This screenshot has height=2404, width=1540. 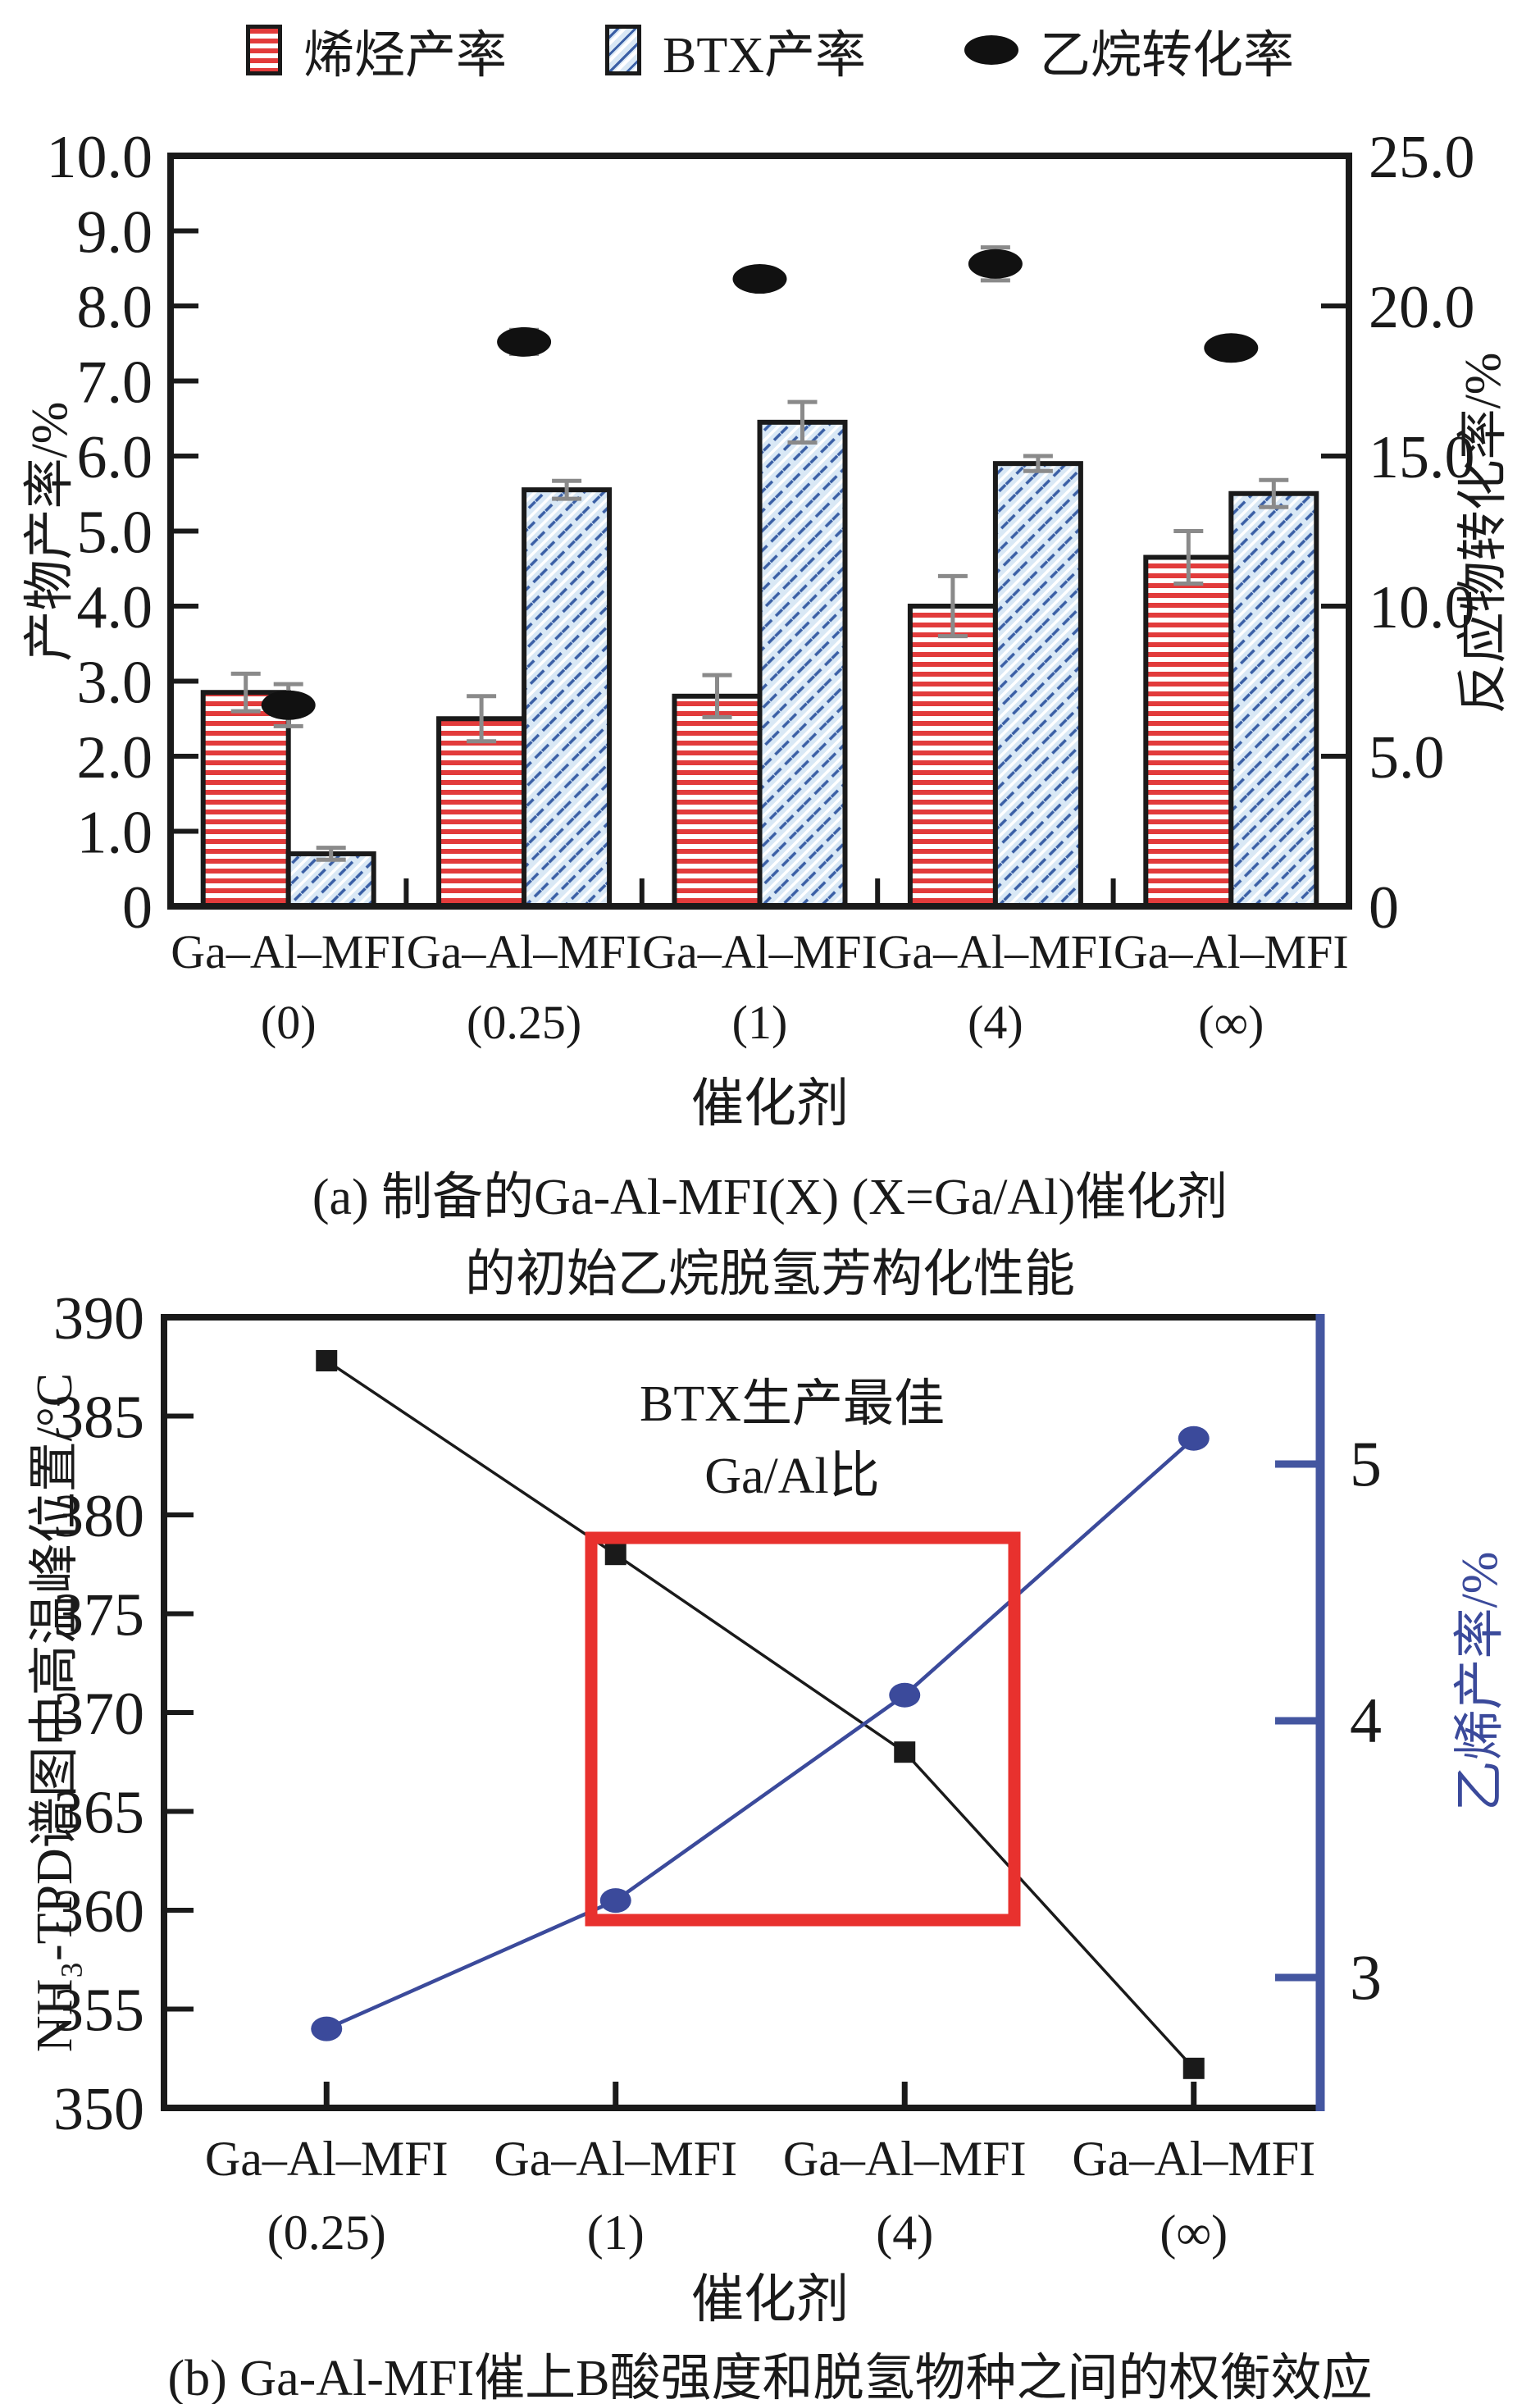 I want to click on tick-label-left-370: 370, so click(x=98, y=1714).